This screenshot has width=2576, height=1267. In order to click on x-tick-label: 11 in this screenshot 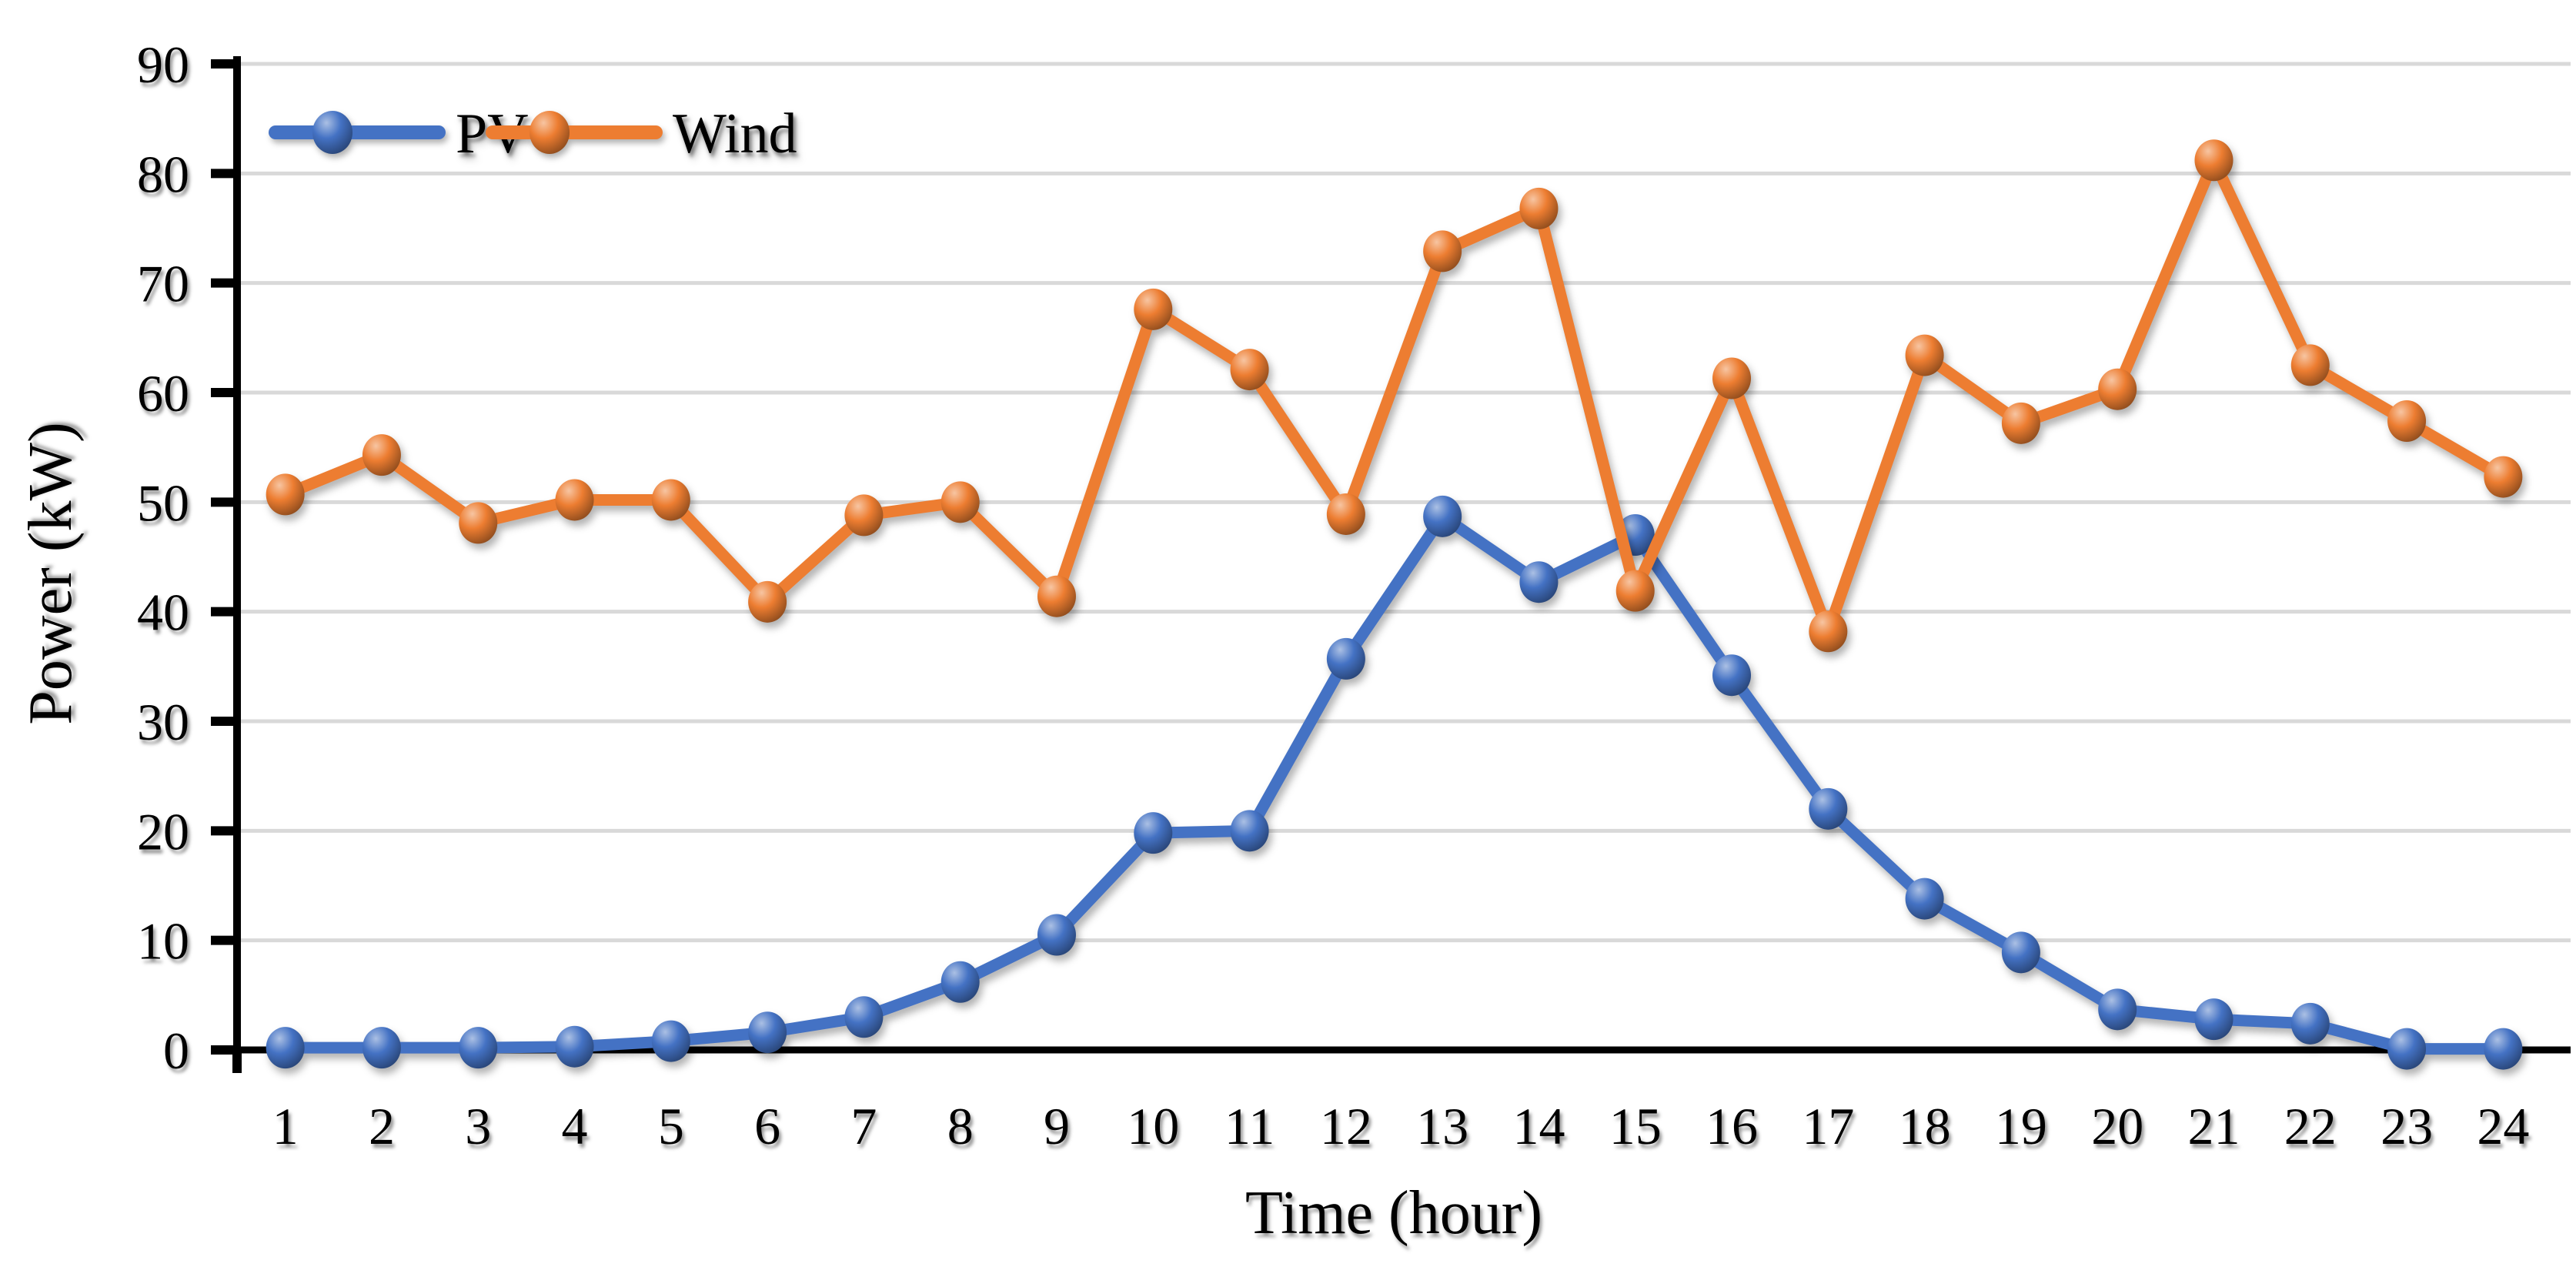, I will do `click(1250, 1126)`.